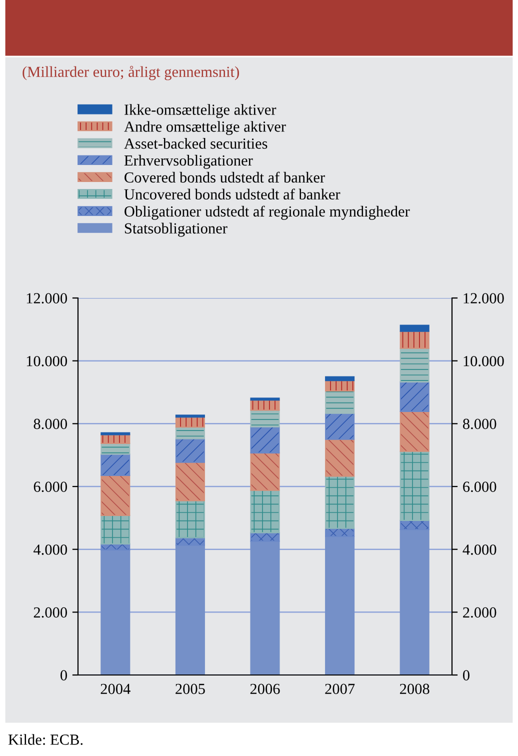  I want to click on legend-label: Ikke-omsættelige aktiver, so click(200, 111).